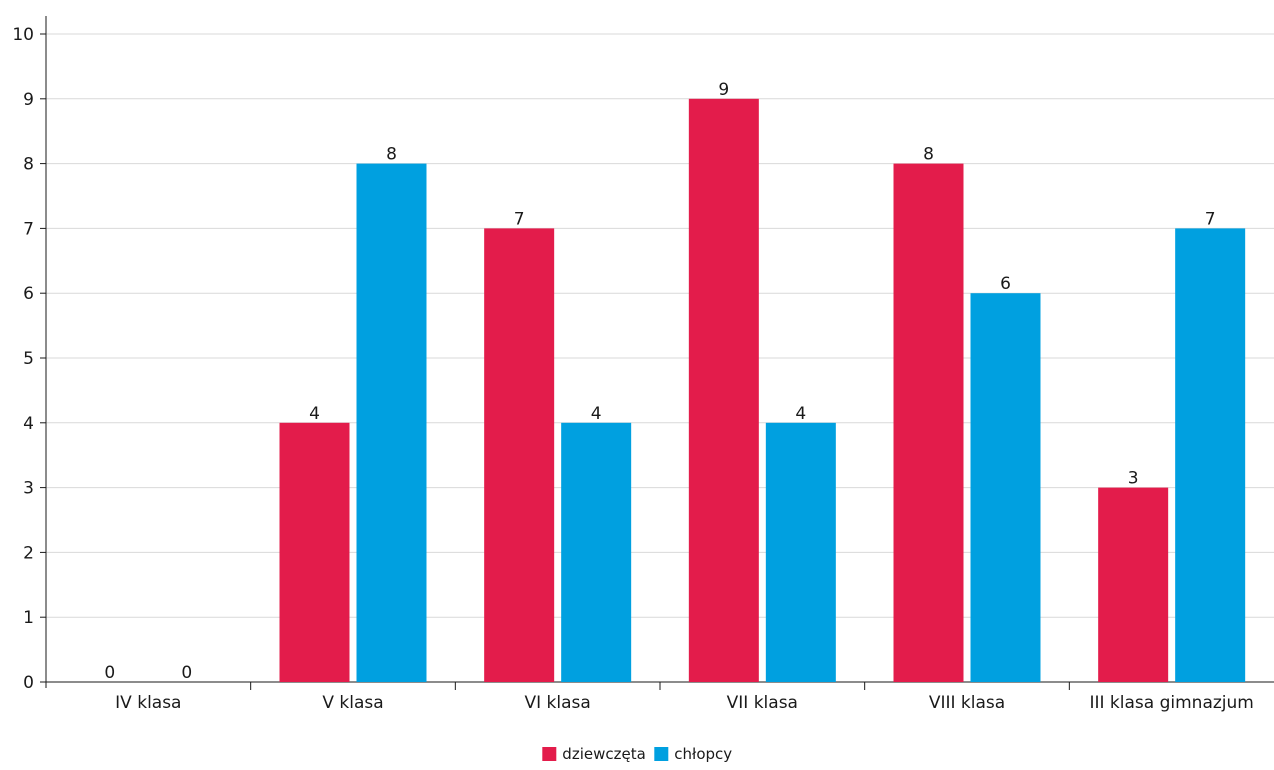 The height and width of the screenshot is (770, 1274). Describe the element at coordinates (28, 553) in the screenshot. I see `y-tick-label: 2` at that location.